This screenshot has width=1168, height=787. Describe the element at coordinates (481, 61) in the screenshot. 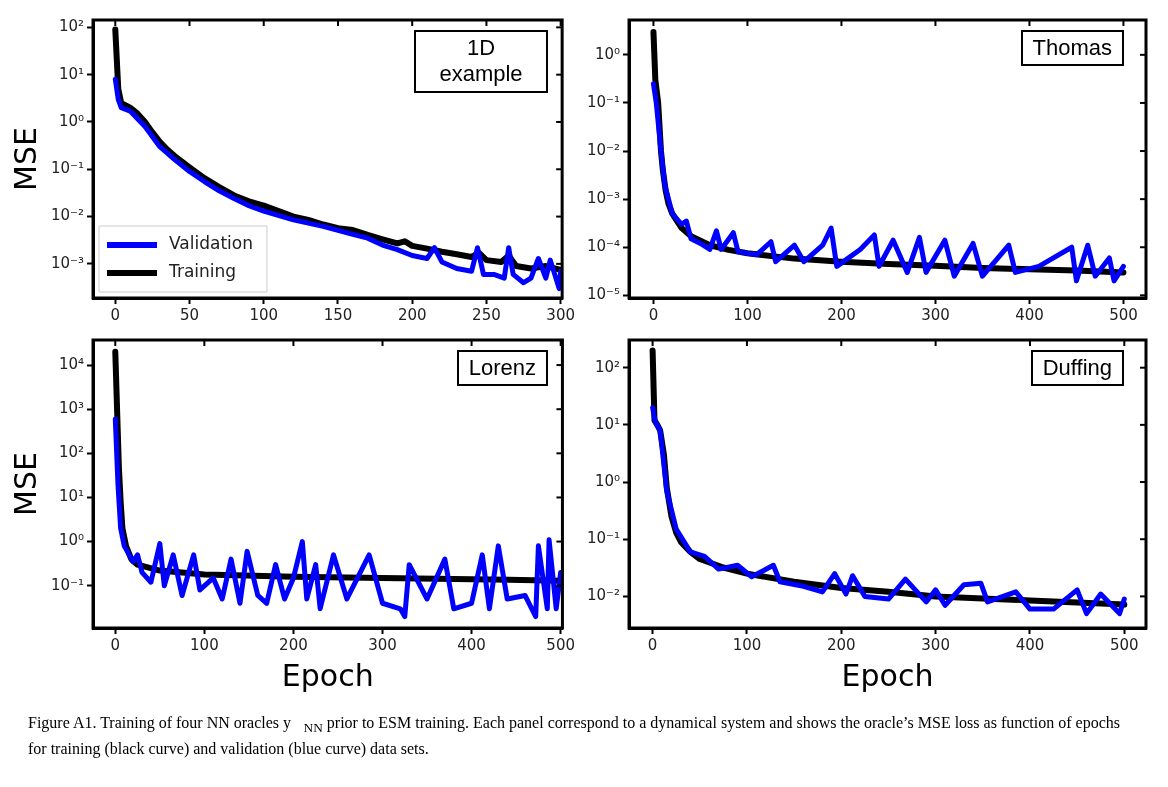

I see `annotation: 1D example` at that location.